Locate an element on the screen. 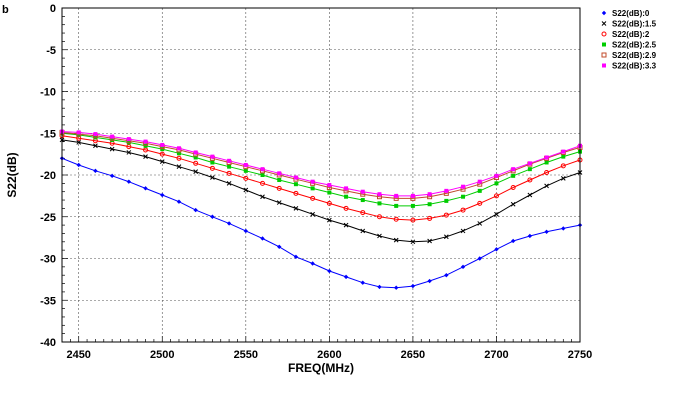 This screenshot has height=413, width=683. x-tick-label: 2600 is located at coordinates (329, 355).